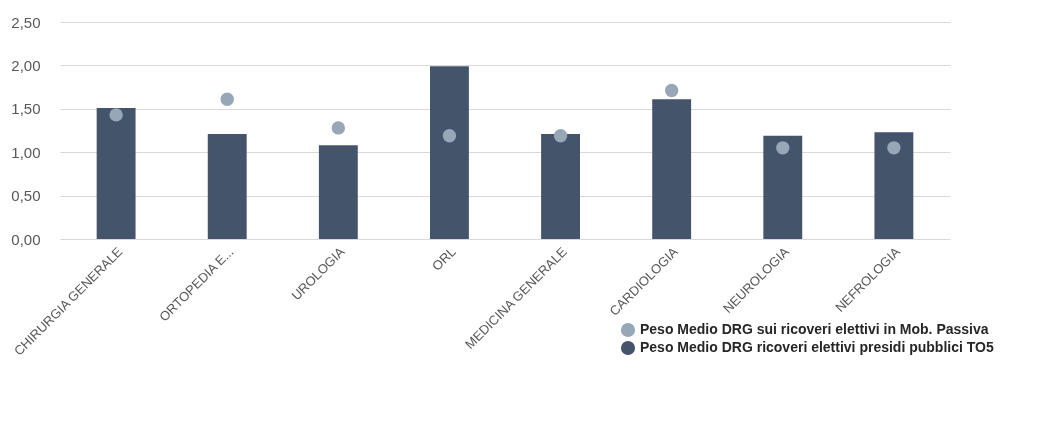 Image resolution: width=1040 pixels, height=441 pixels. Describe the element at coordinates (444, 259) in the screenshot. I see `x-tick-label: ORL` at that location.